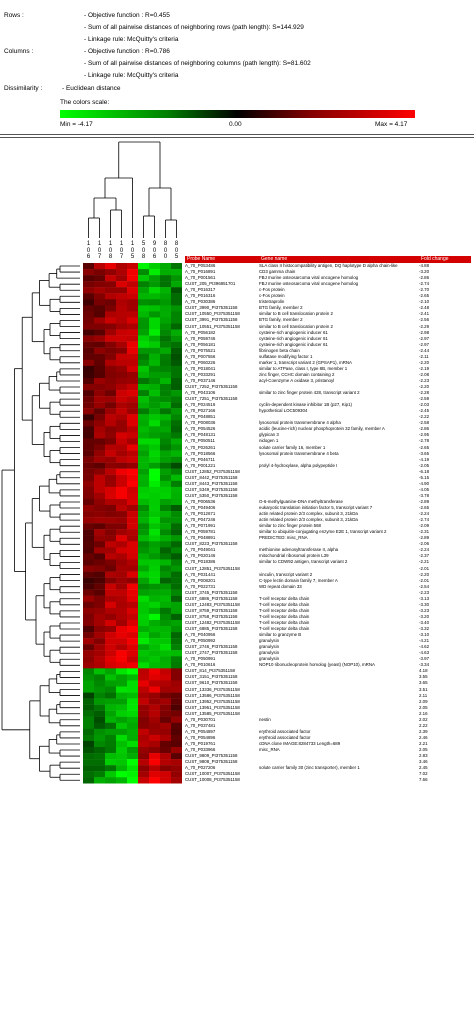 This screenshot has width=474, height=1019. What do you see at coordinates (200, 296) in the screenshot?
I see `row-probe-label: A_70_P016316` at bounding box center [200, 296].